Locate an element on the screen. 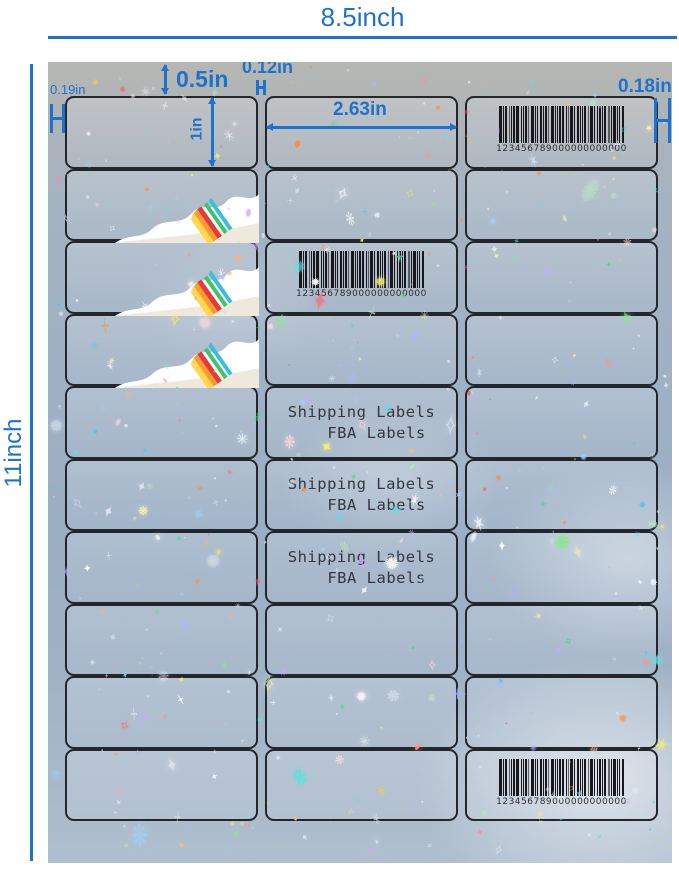  label-cell-r2c2 is located at coordinates (361, 204).